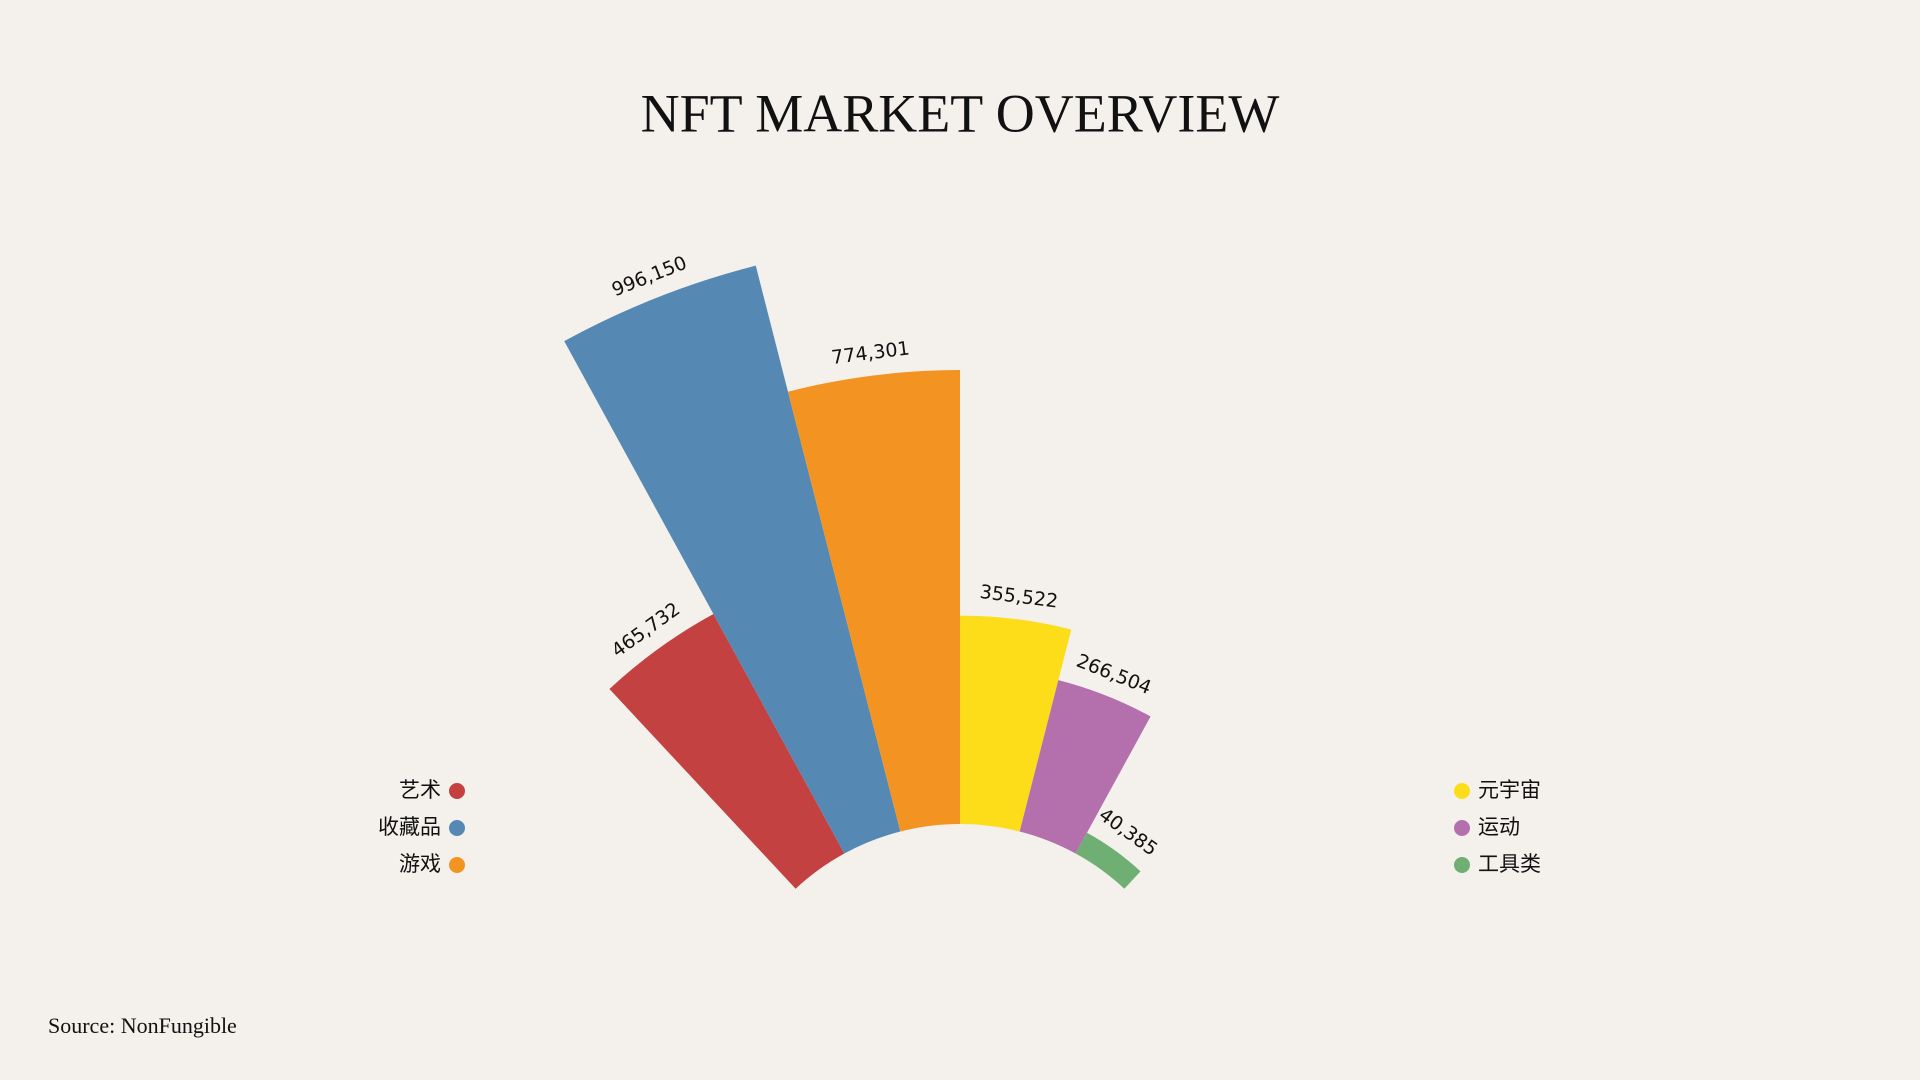 Image resolution: width=1920 pixels, height=1080 pixels. I want to click on legend-label: 运动, so click(1499, 827).